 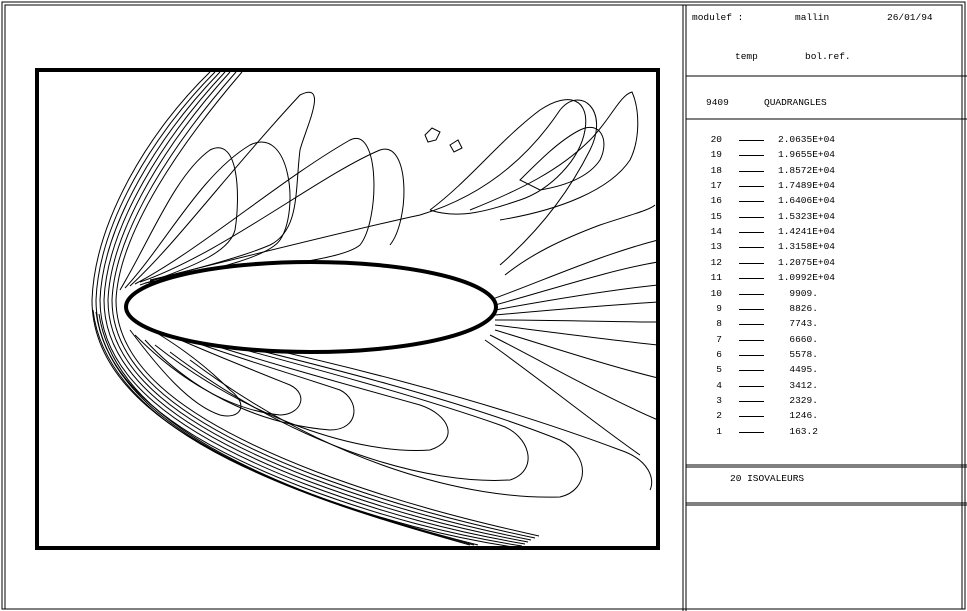 What do you see at coordinates (716, 278) in the screenshot?
I see `legend-index: 11` at bounding box center [716, 278].